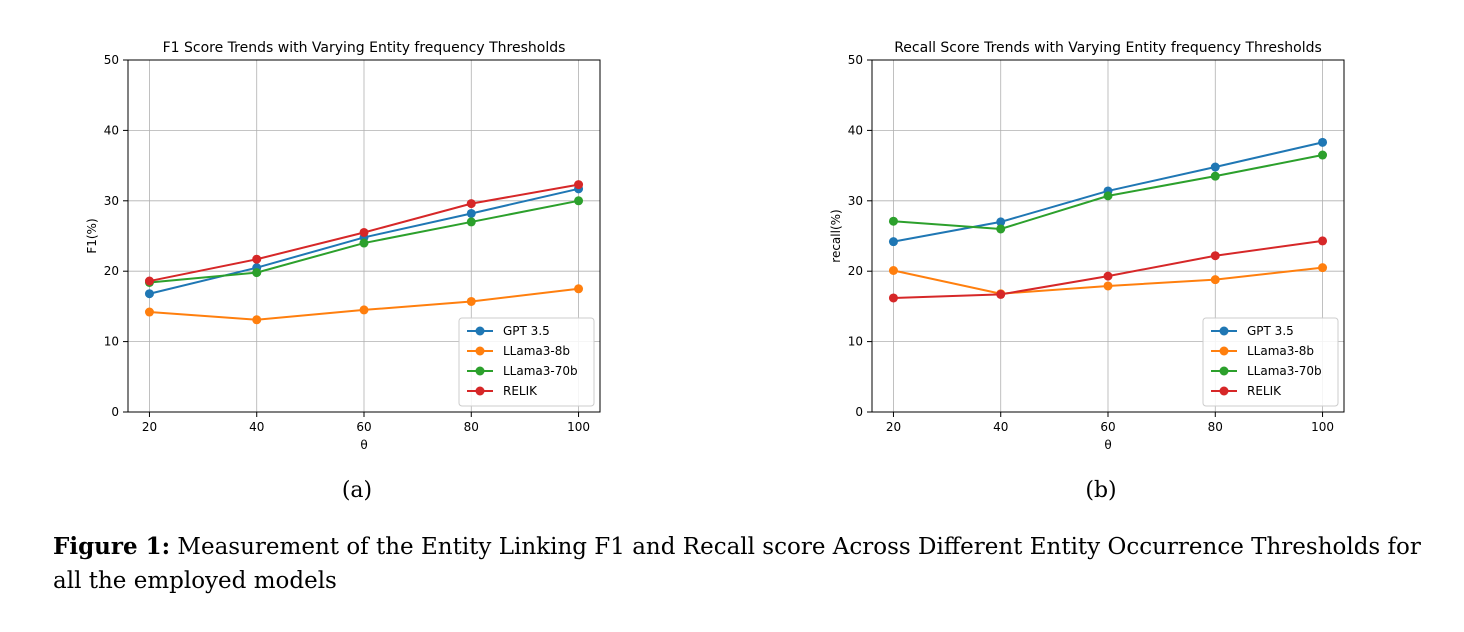 This screenshot has height=632, width=1464. I want to click on f1-y-tick-label: 10, so click(111, 342).